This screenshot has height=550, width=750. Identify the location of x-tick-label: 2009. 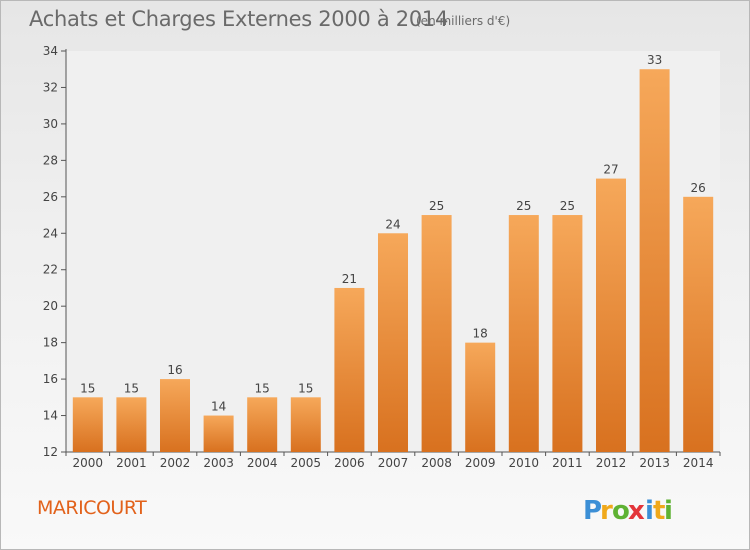
(480, 463).